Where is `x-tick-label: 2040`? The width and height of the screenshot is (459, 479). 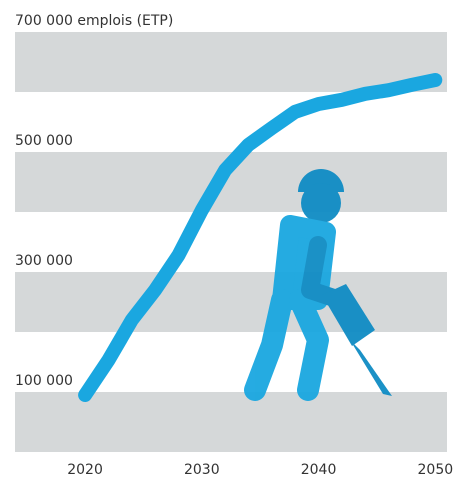
x-tick-label: 2040 is located at coordinates (319, 470).